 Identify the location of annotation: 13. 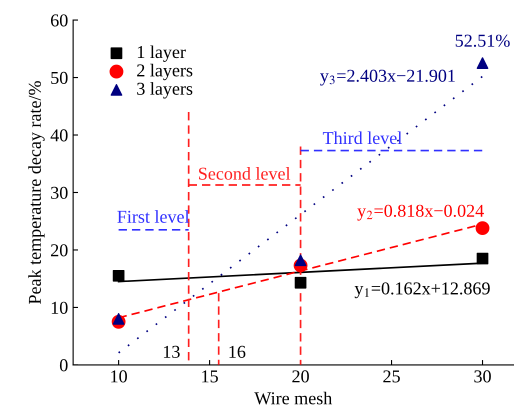
(172, 352).